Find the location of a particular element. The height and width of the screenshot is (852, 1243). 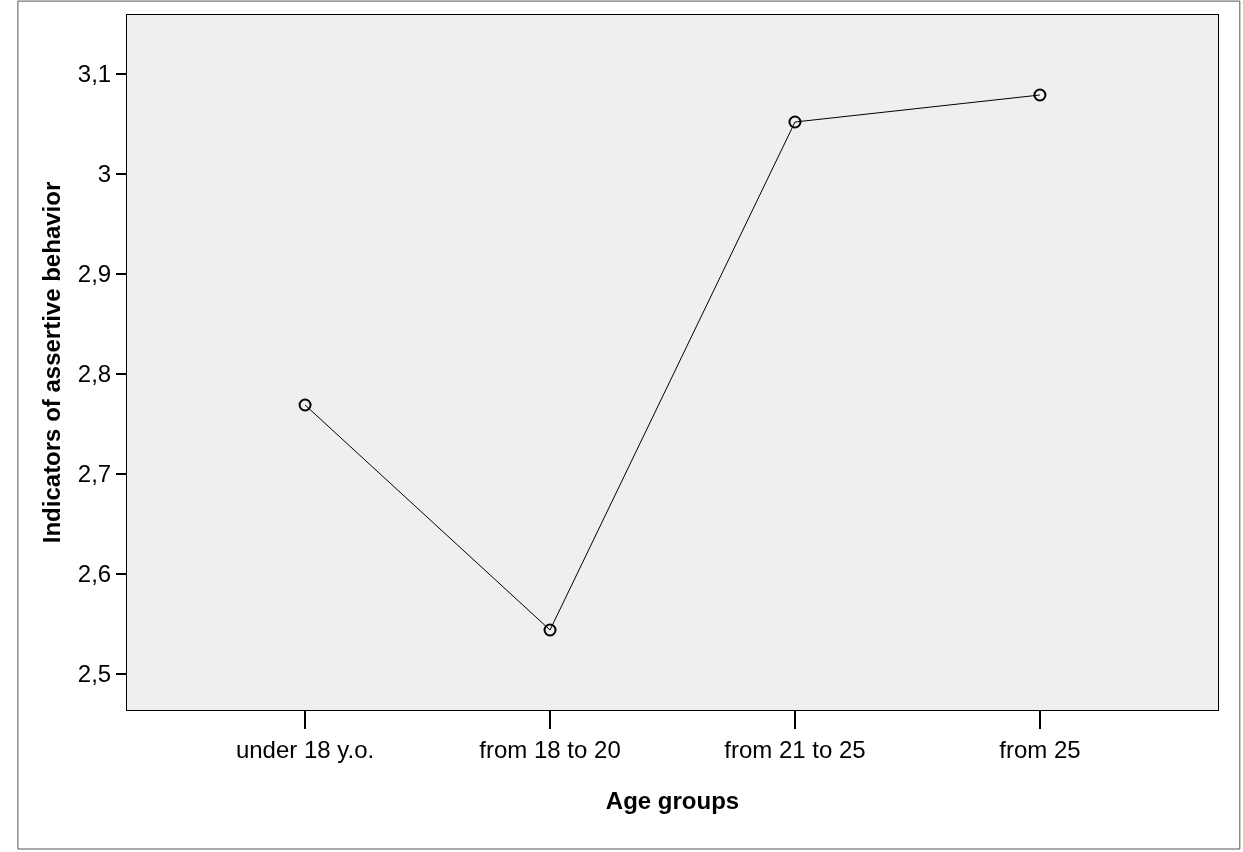

x-tick-label: from 18 to 20 is located at coordinates (550, 749).